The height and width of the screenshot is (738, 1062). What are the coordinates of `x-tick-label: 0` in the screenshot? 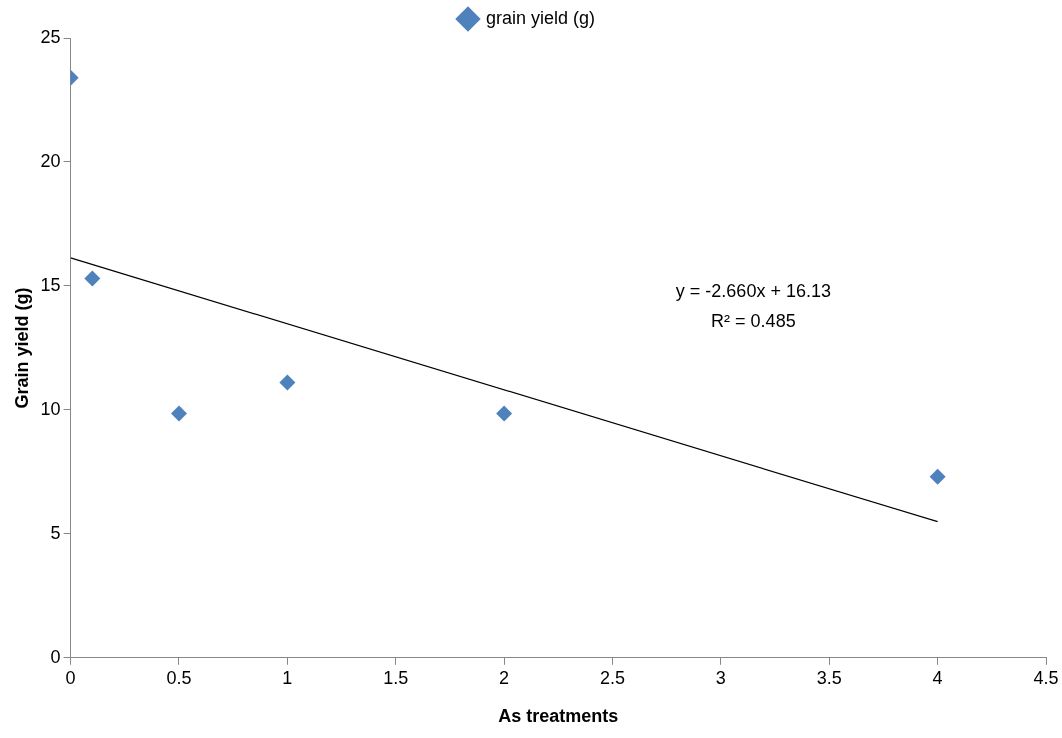 It's located at (70, 677).